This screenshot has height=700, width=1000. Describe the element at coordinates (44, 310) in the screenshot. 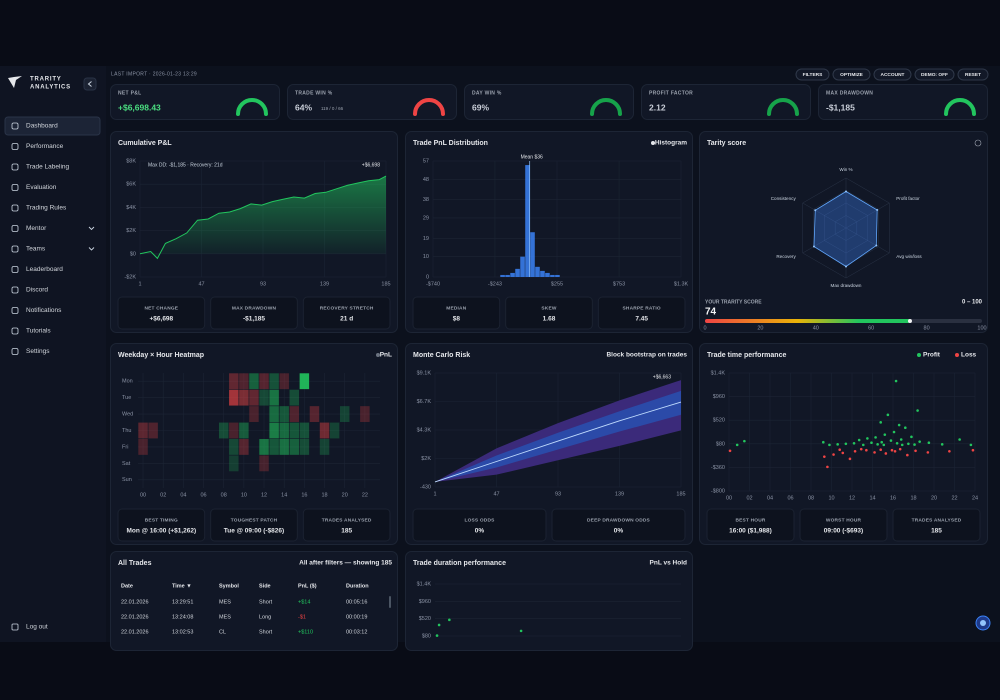

I see `nav-item: Notifications` at that location.